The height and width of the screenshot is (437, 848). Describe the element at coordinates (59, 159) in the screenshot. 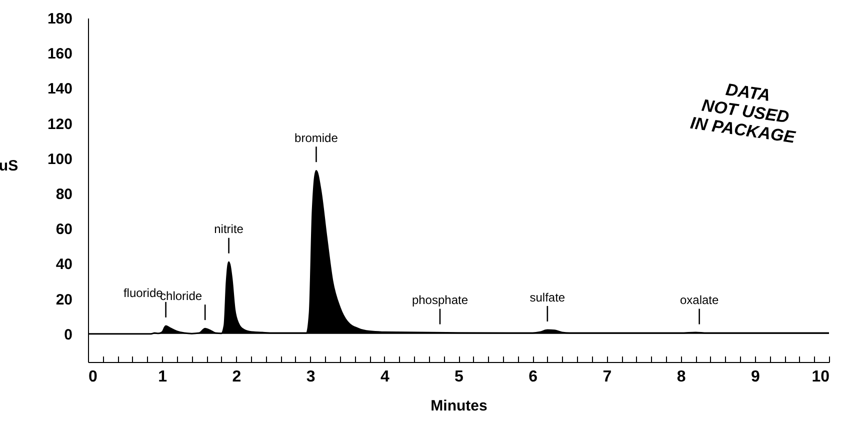

I see `y-tick-label: 100` at that location.